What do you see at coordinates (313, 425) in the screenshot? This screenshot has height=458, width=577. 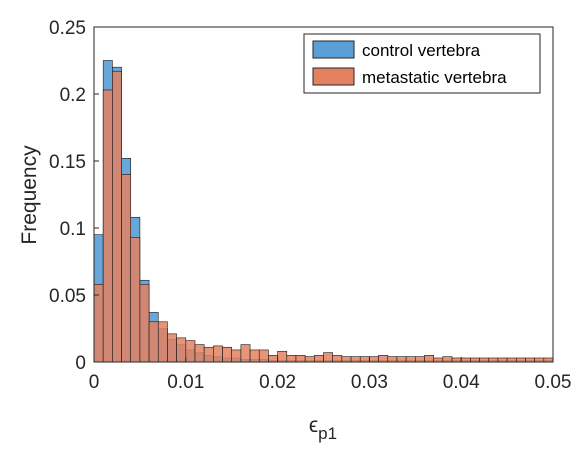 I see `x-axis-label-symbol: ϵ` at bounding box center [313, 425].